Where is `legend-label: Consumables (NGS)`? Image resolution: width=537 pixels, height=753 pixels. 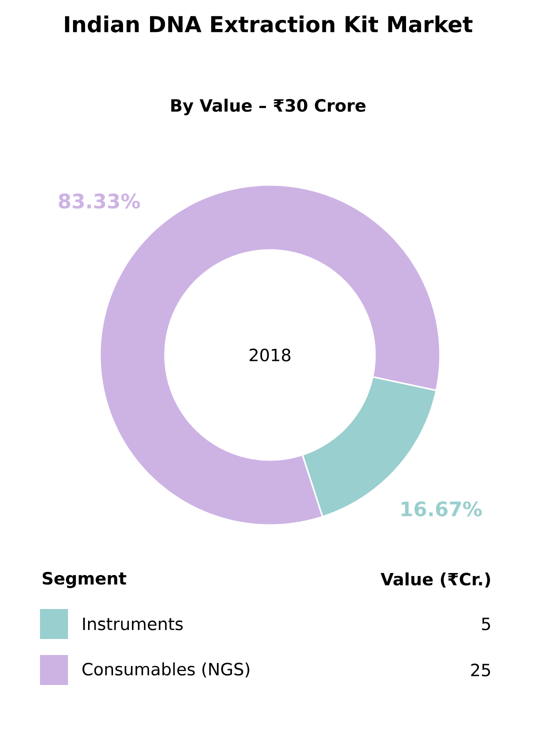
legend-label: Consumables (NGS) is located at coordinates (166, 670).